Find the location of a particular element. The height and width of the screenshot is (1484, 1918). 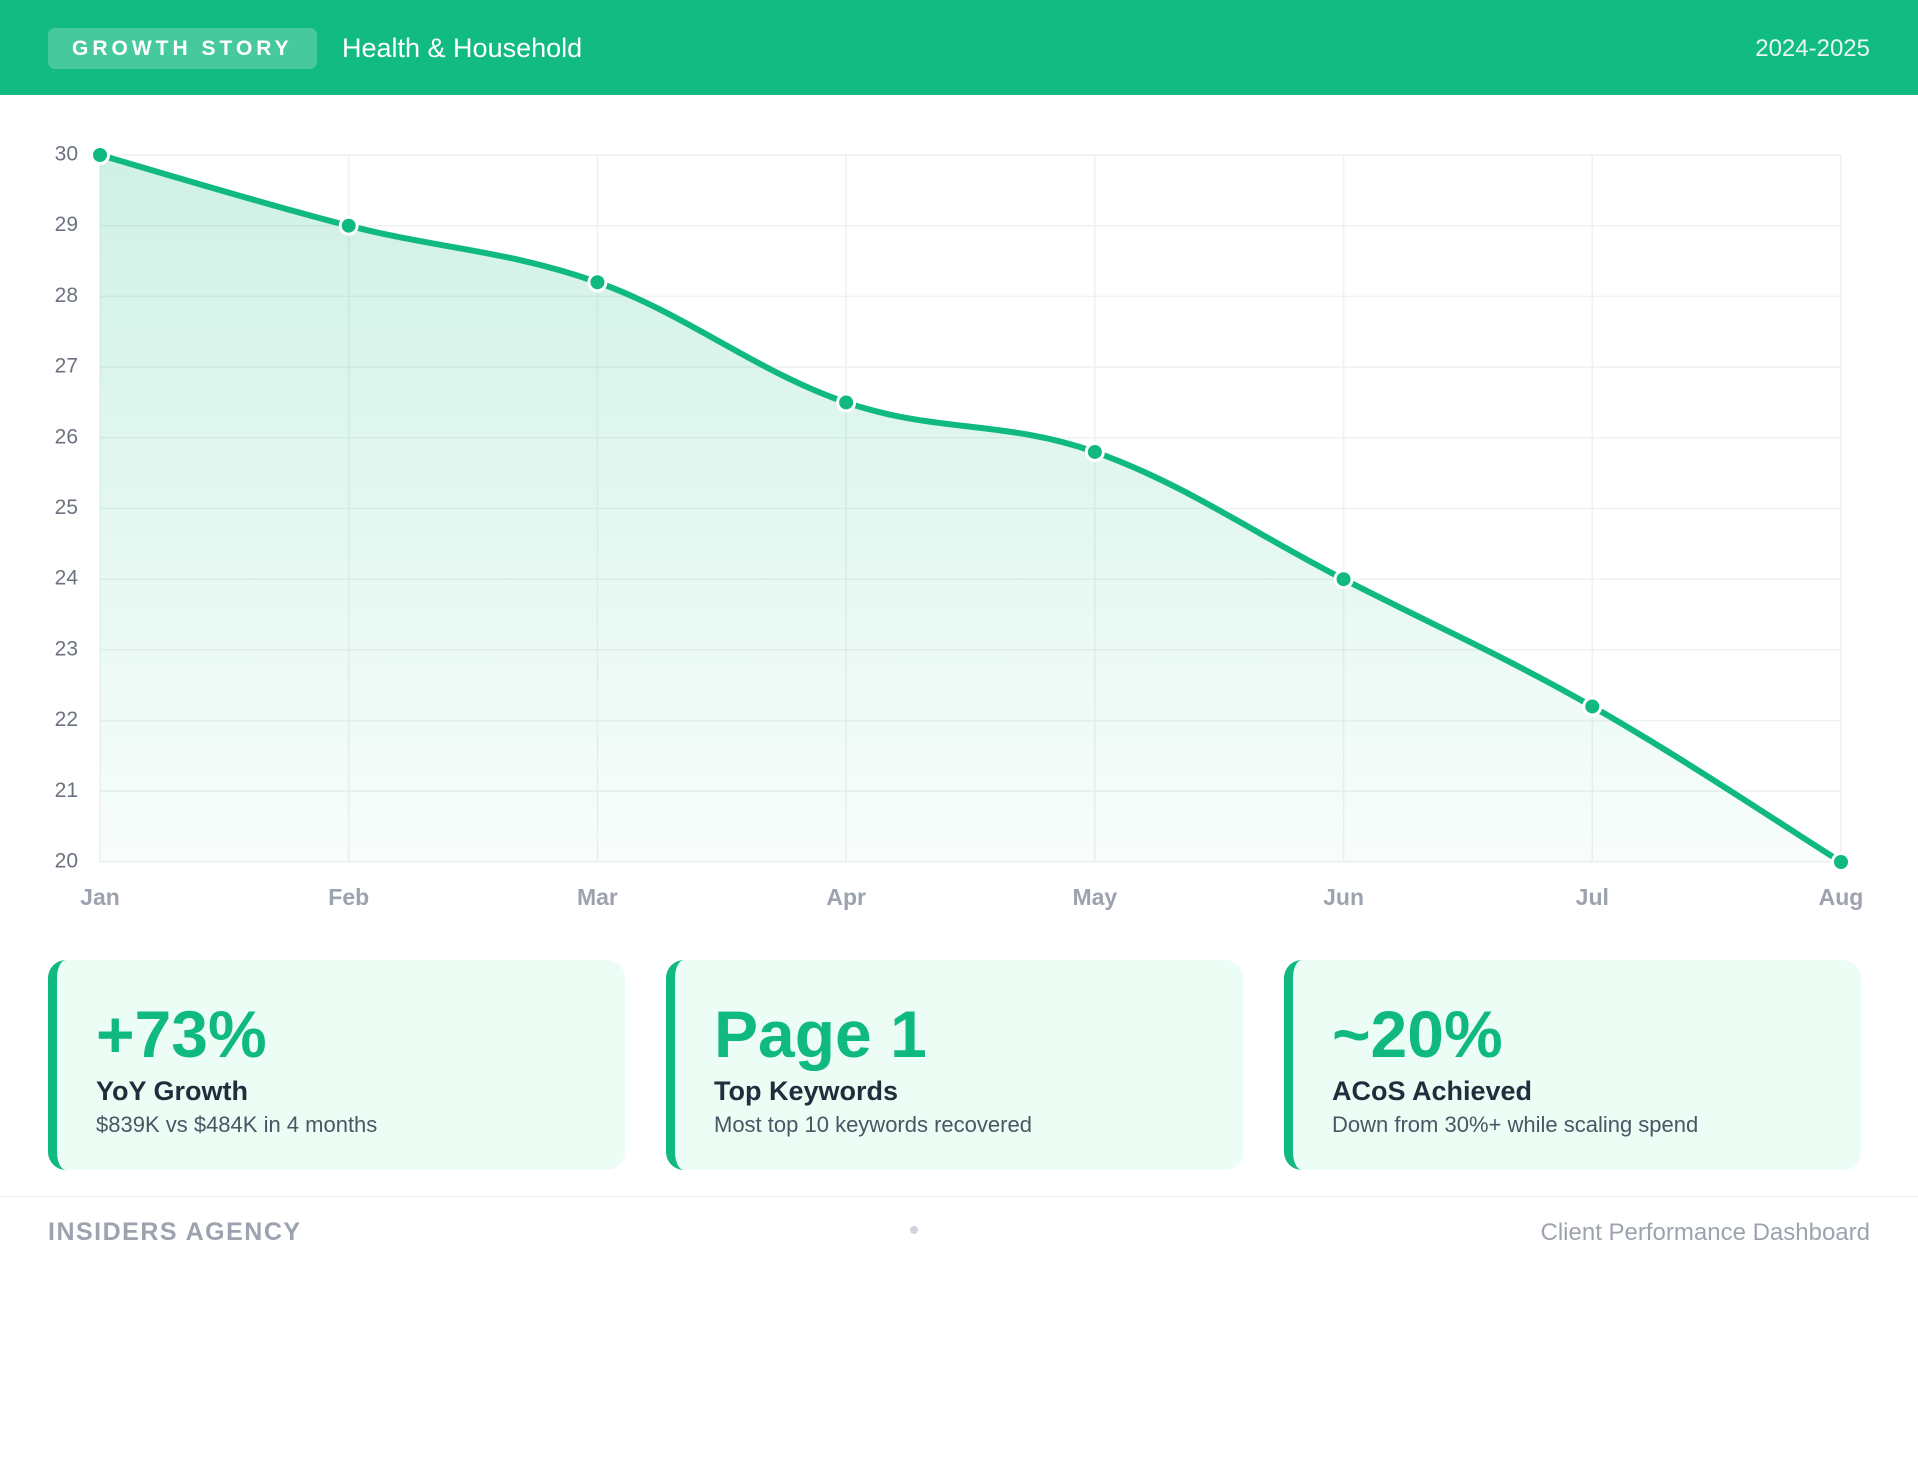

x-tick-label: May is located at coordinates (1094, 897).